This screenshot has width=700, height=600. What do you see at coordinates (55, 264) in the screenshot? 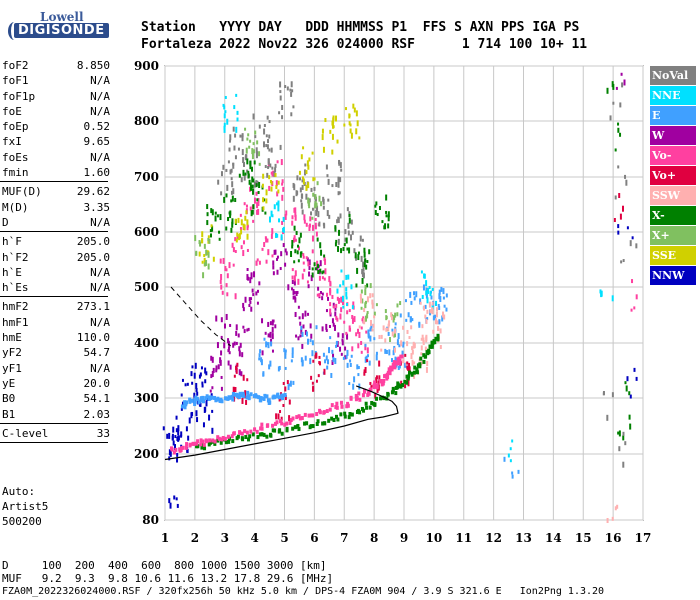
I see `params-group-3: h`F 205.0 h`F2 205.0 h`E N/A h`Es N/A` at bounding box center [55, 264].